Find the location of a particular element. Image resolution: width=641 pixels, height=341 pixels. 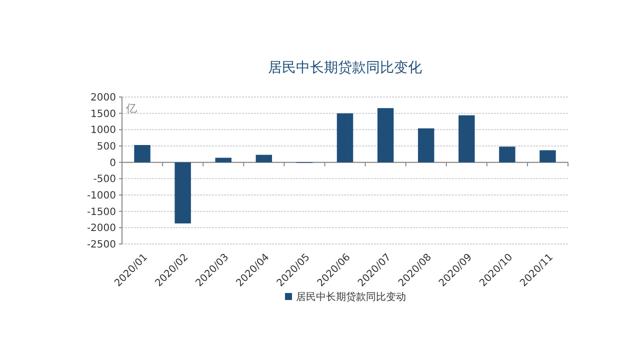

y-tick-label: -1000 is located at coordinates (101, 196).